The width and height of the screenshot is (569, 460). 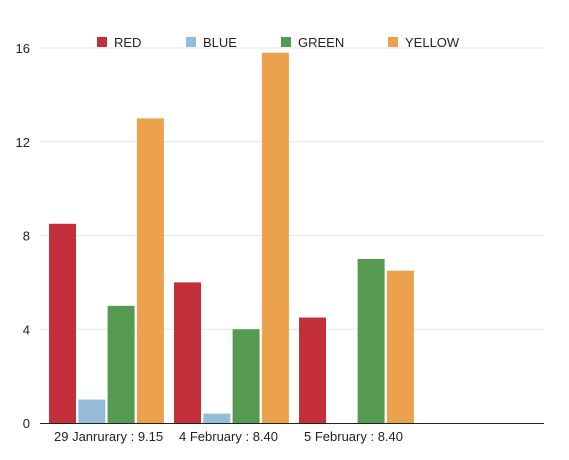 I want to click on legend-label-blue: BLUE, so click(x=220, y=42).